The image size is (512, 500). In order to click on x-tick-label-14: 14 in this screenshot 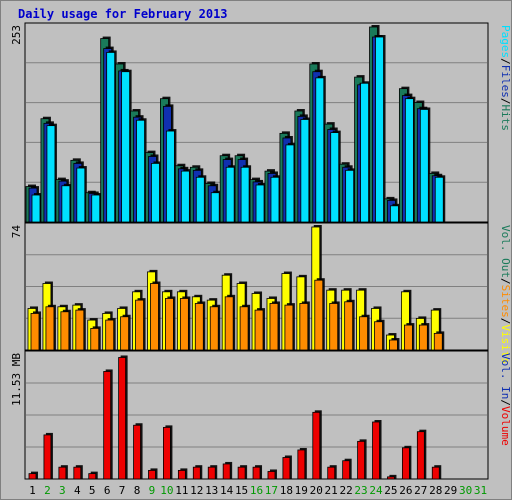, I will do `click(227, 490)`.